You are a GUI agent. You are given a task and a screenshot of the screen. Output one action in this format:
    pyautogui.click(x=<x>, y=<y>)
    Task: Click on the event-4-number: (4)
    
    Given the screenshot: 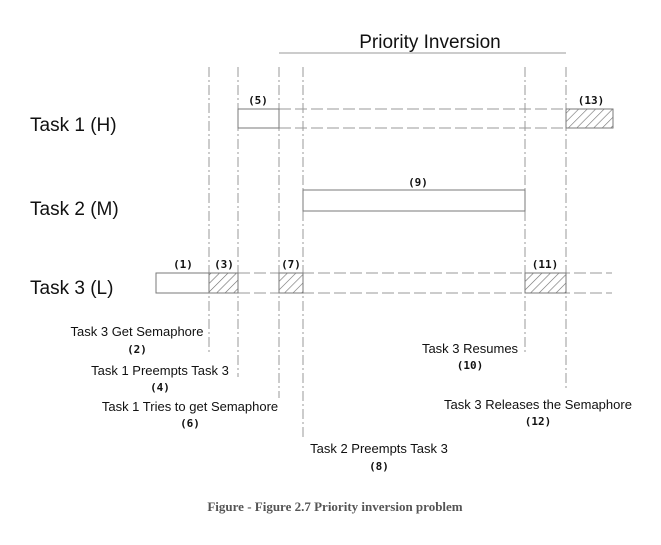 What is the action you would take?
    pyautogui.click(x=160, y=387)
    